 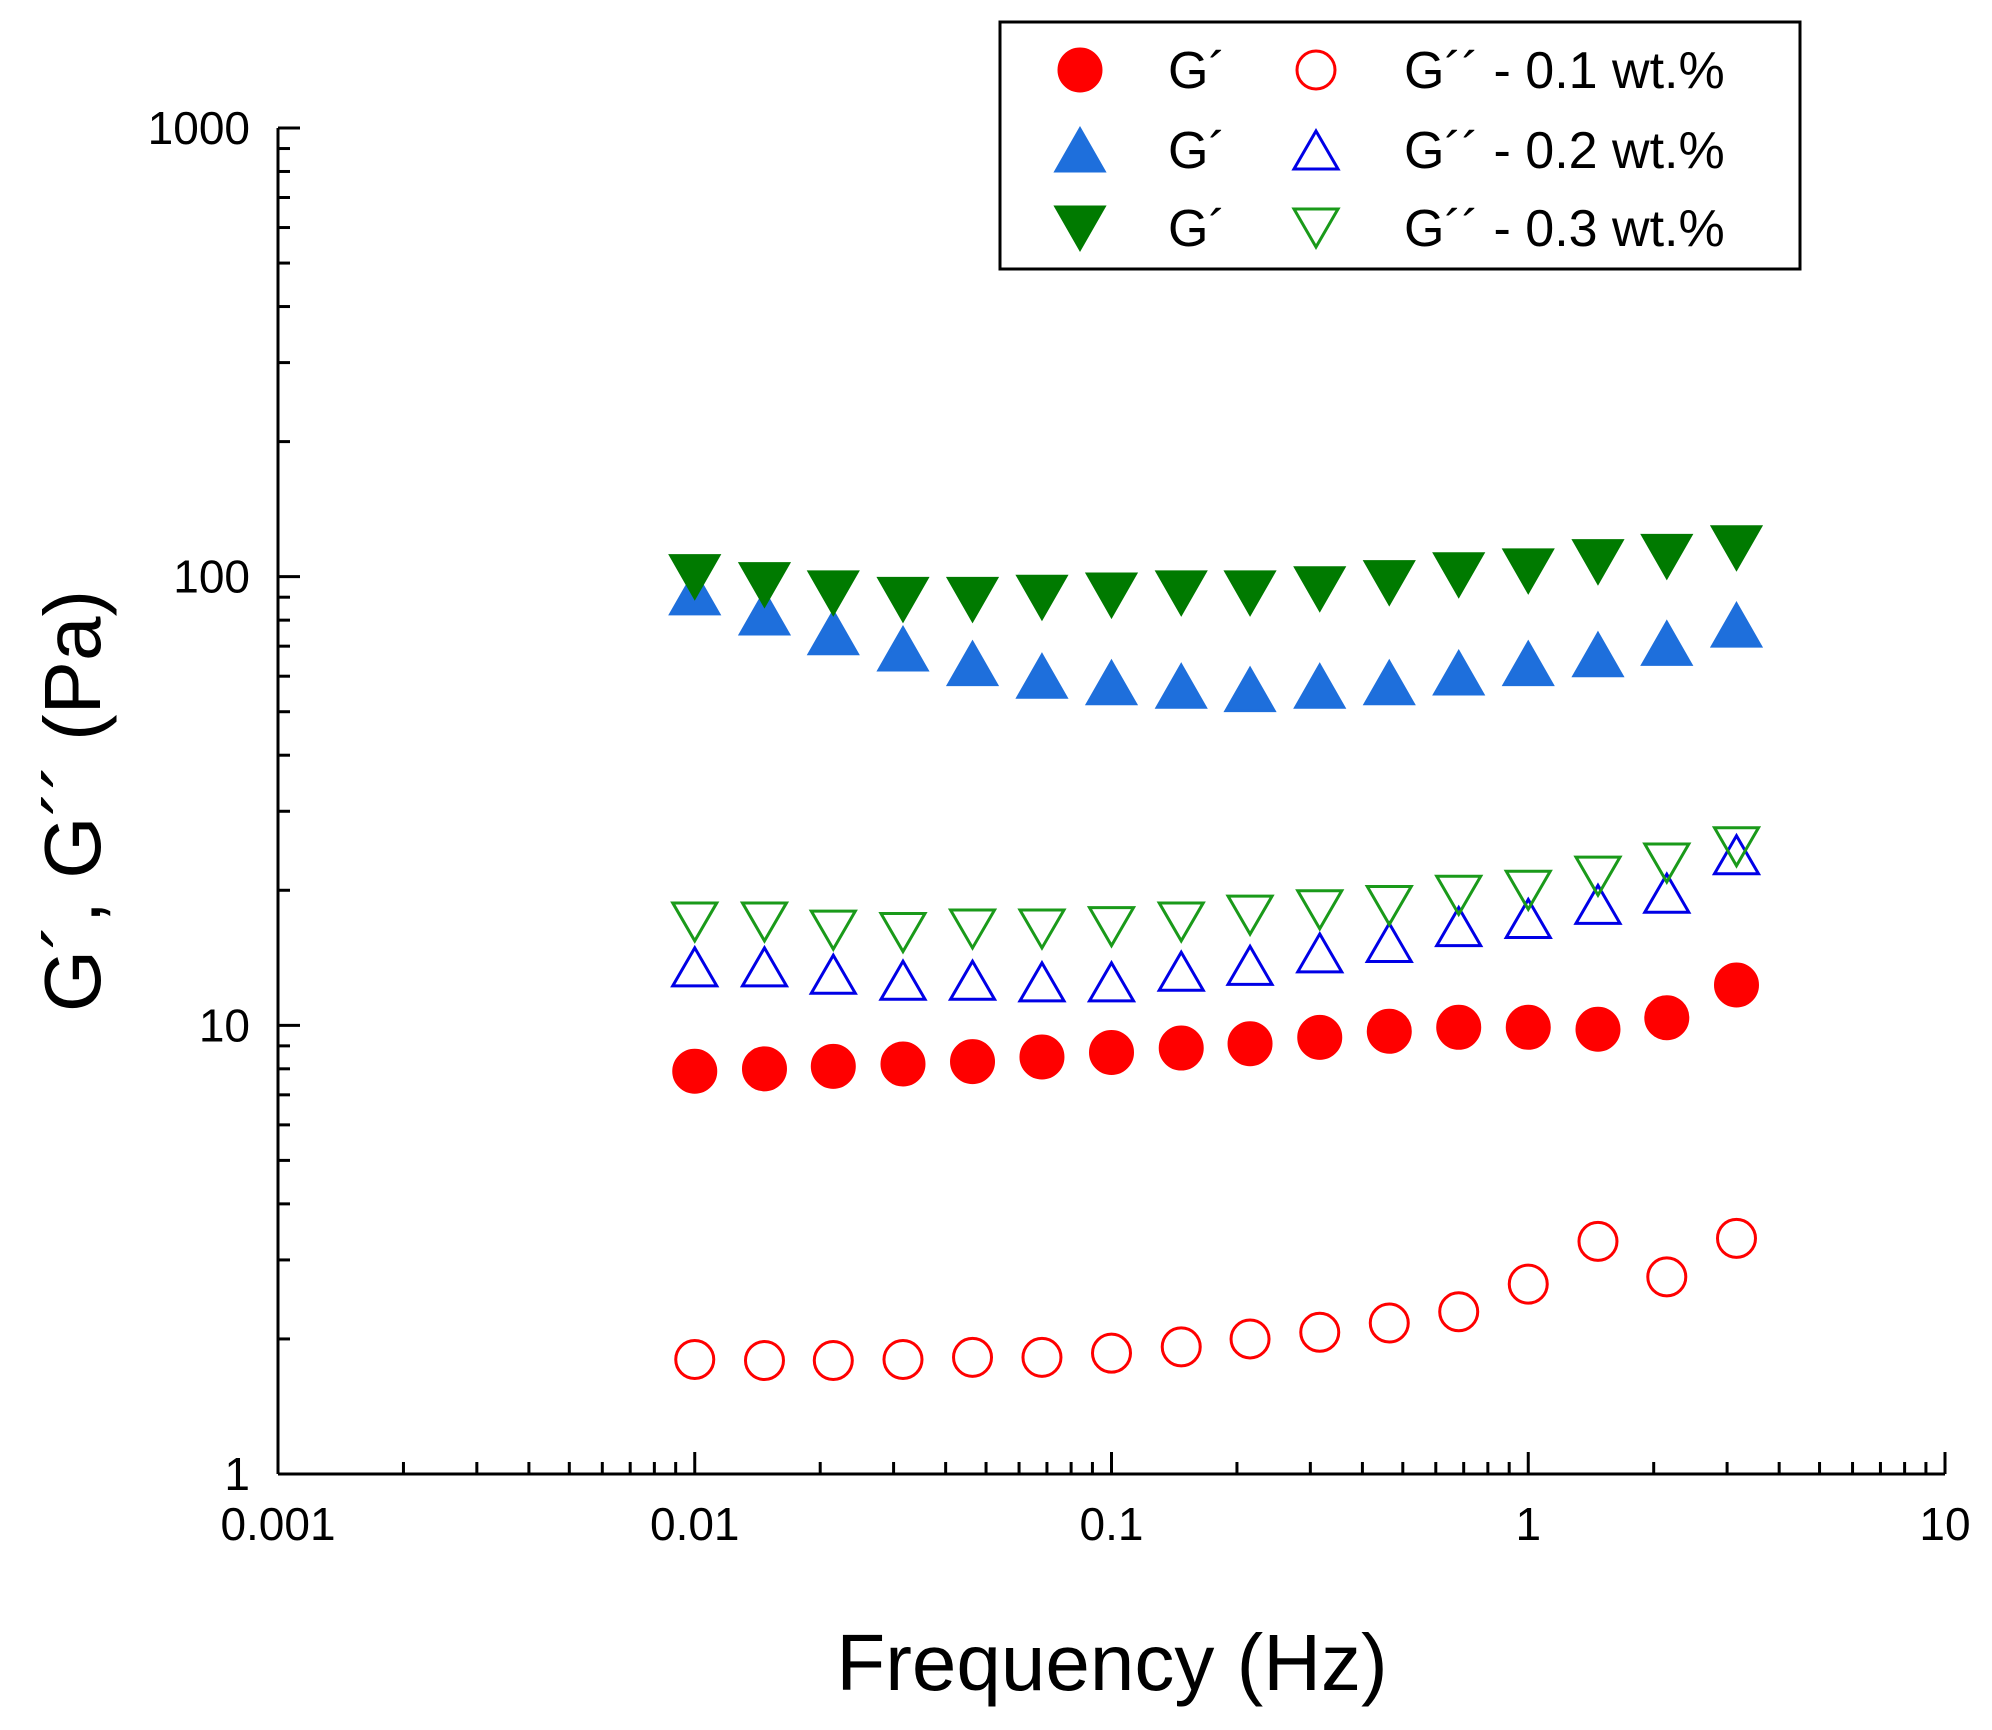 What do you see at coordinates (695, 1524) in the screenshot?
I see `x-tick-label: 0.01` at bounding box center [695, 1524].